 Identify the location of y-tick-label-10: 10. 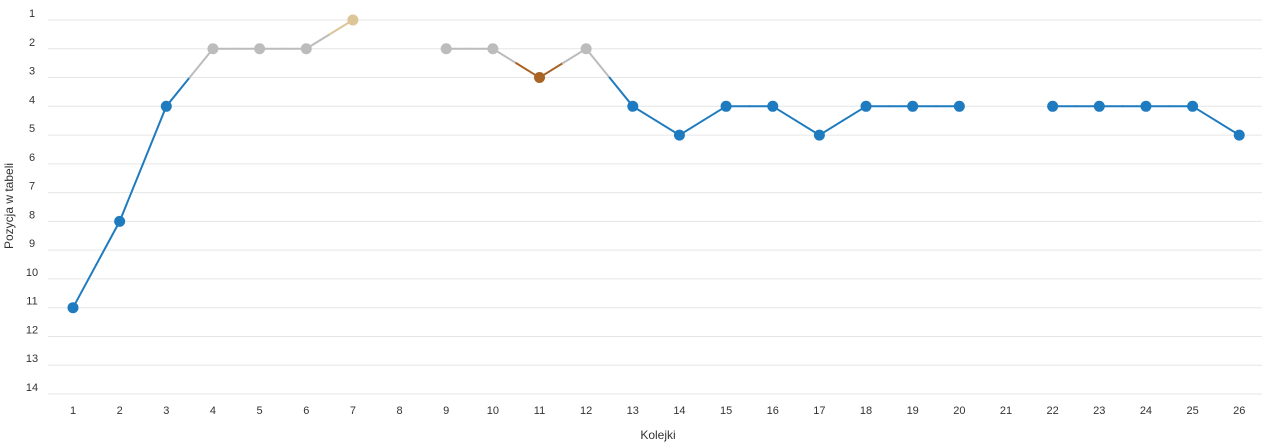
(32, 273).